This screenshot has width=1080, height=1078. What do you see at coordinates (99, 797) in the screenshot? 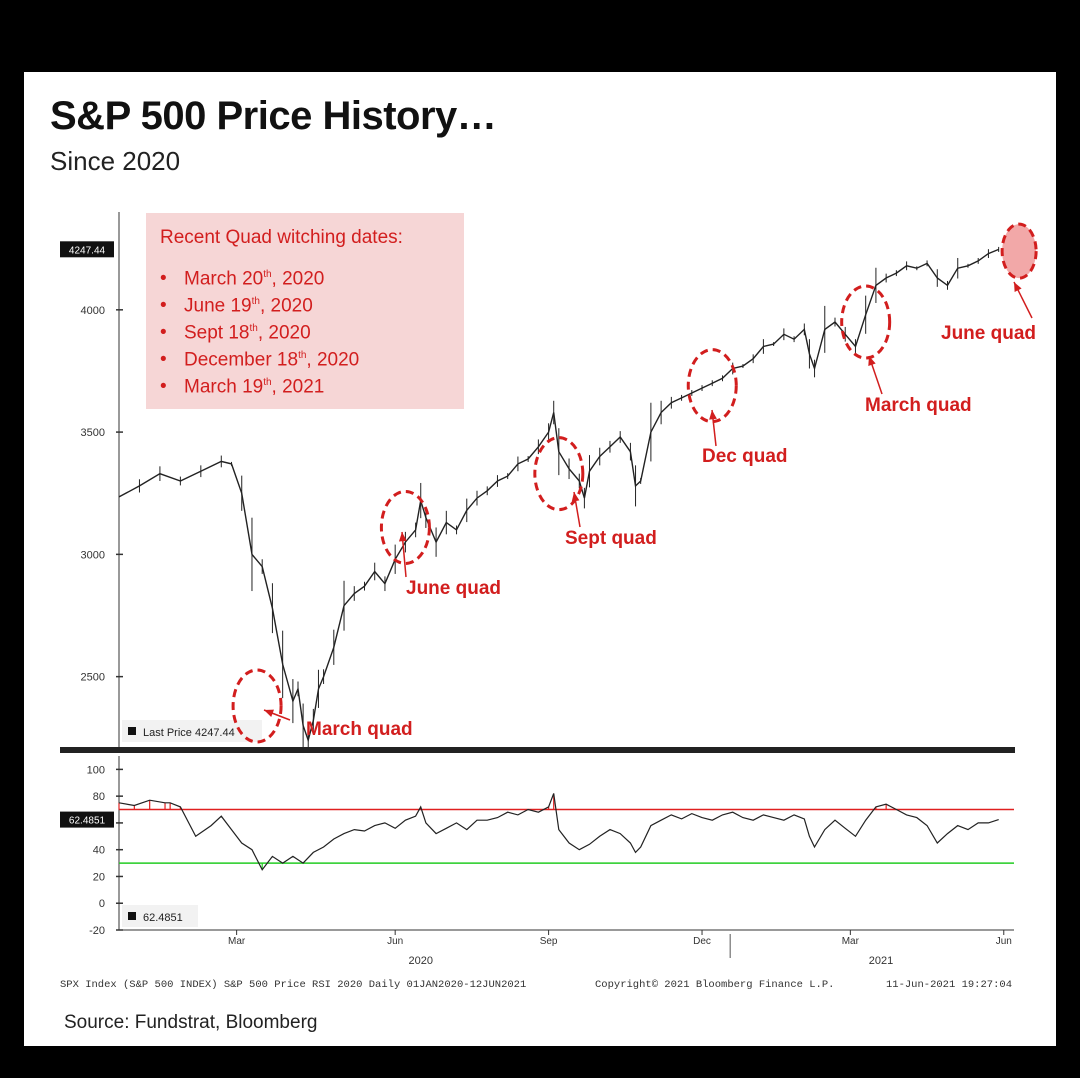
I see `rsi-tick-label: 80` at bounding box center [99, 797].